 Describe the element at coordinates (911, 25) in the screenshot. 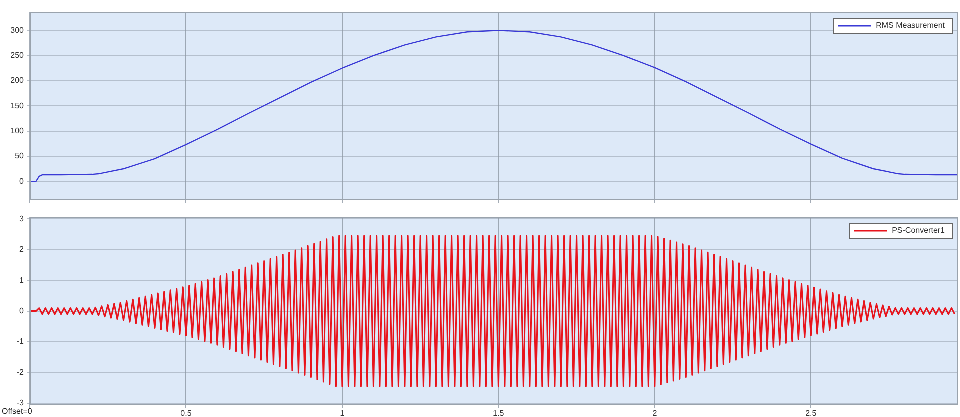

I see `legend-label: RMS Measurement` at that location.